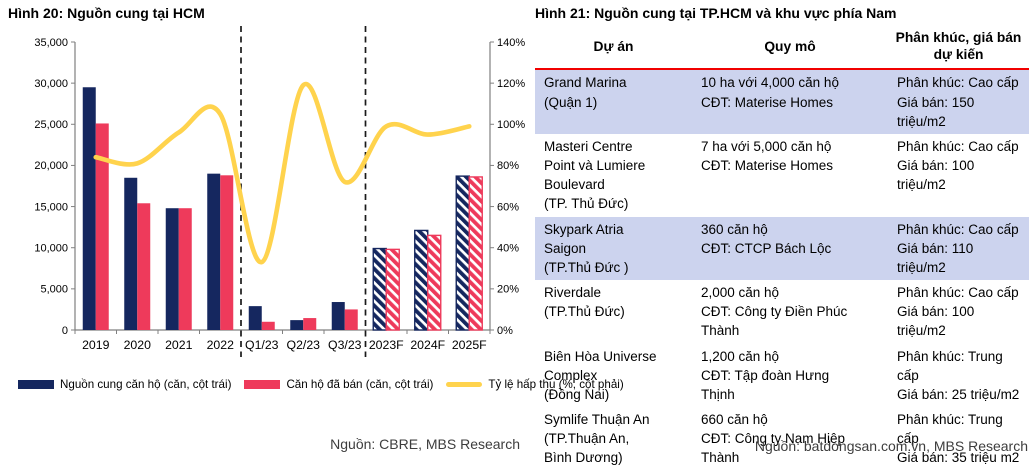  I want to click on legend-label-sold: Căn hộ đã bán (căn, cột trái), so click(360, 384).